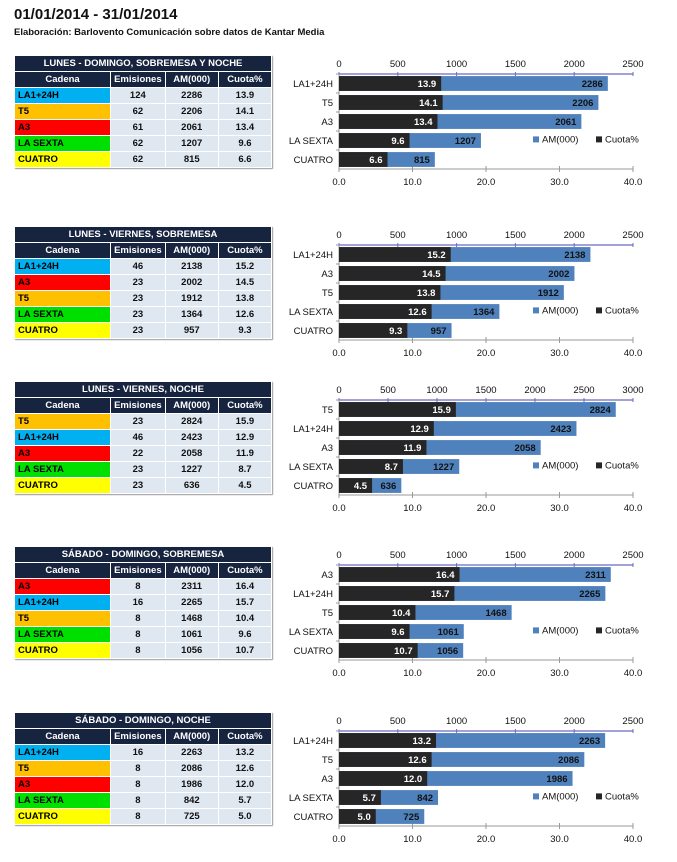 The width and height of the screenshot is (677, 862). I want to click on column-header-cadena: Cadena, so click(62, 250).